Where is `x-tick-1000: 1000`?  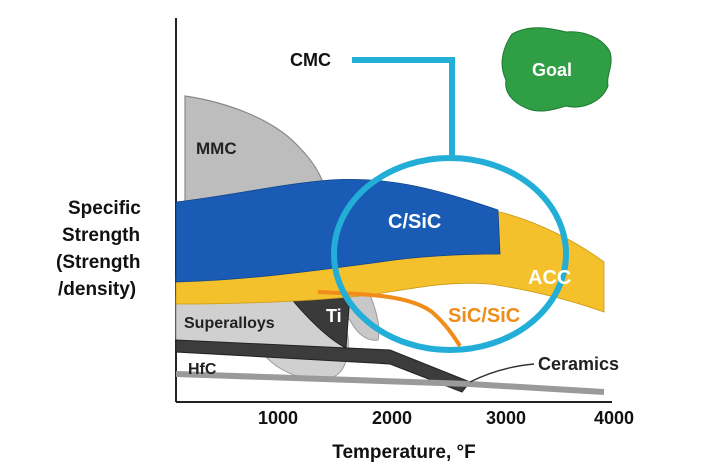 x-tick-1000: 1000 is located at coordinates (278, 418).